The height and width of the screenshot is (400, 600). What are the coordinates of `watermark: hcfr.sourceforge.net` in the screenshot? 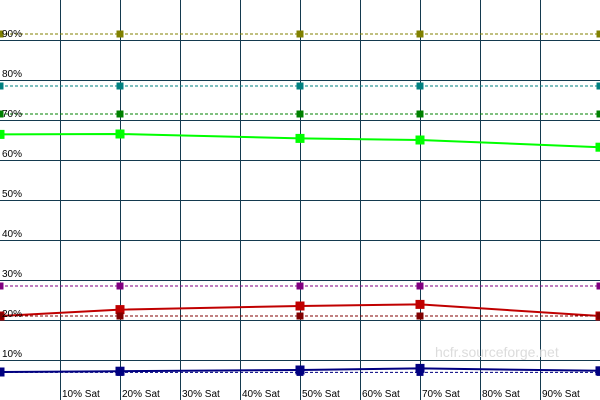 It's located at (497, 352).